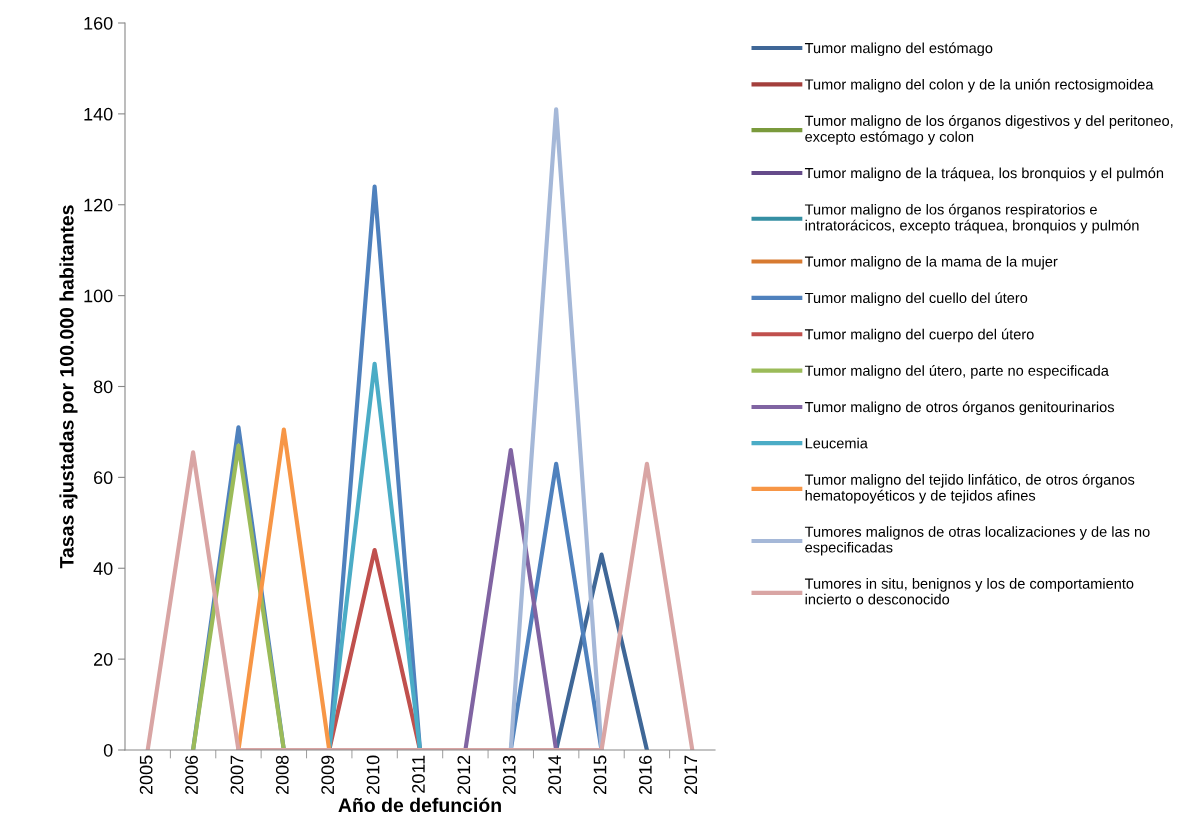 The width and height of the screenshot is (1204, 835). What do you see at coordinates (103, 659) in the screenshot?
I see `y-tick-label: 20` at bounding box center [103, 659].